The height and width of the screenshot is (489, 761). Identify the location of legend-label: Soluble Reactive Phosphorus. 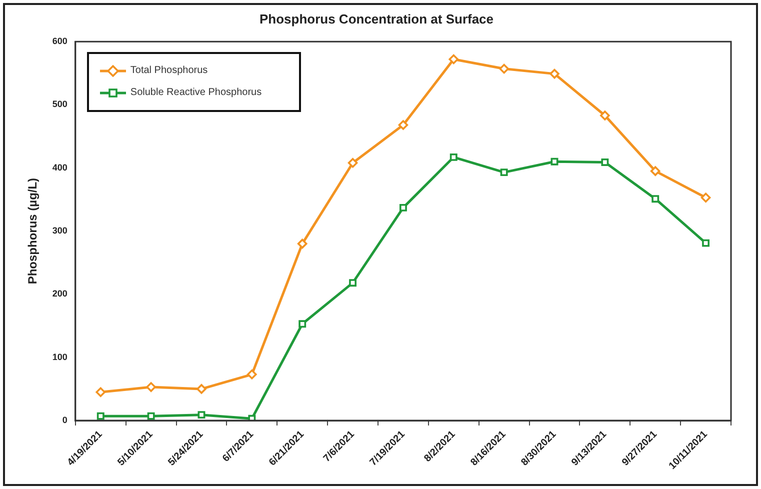
(196, 92).